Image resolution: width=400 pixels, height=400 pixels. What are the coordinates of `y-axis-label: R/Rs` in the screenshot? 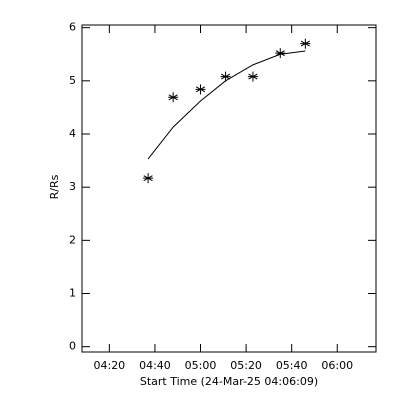 It's located at (54, 186).